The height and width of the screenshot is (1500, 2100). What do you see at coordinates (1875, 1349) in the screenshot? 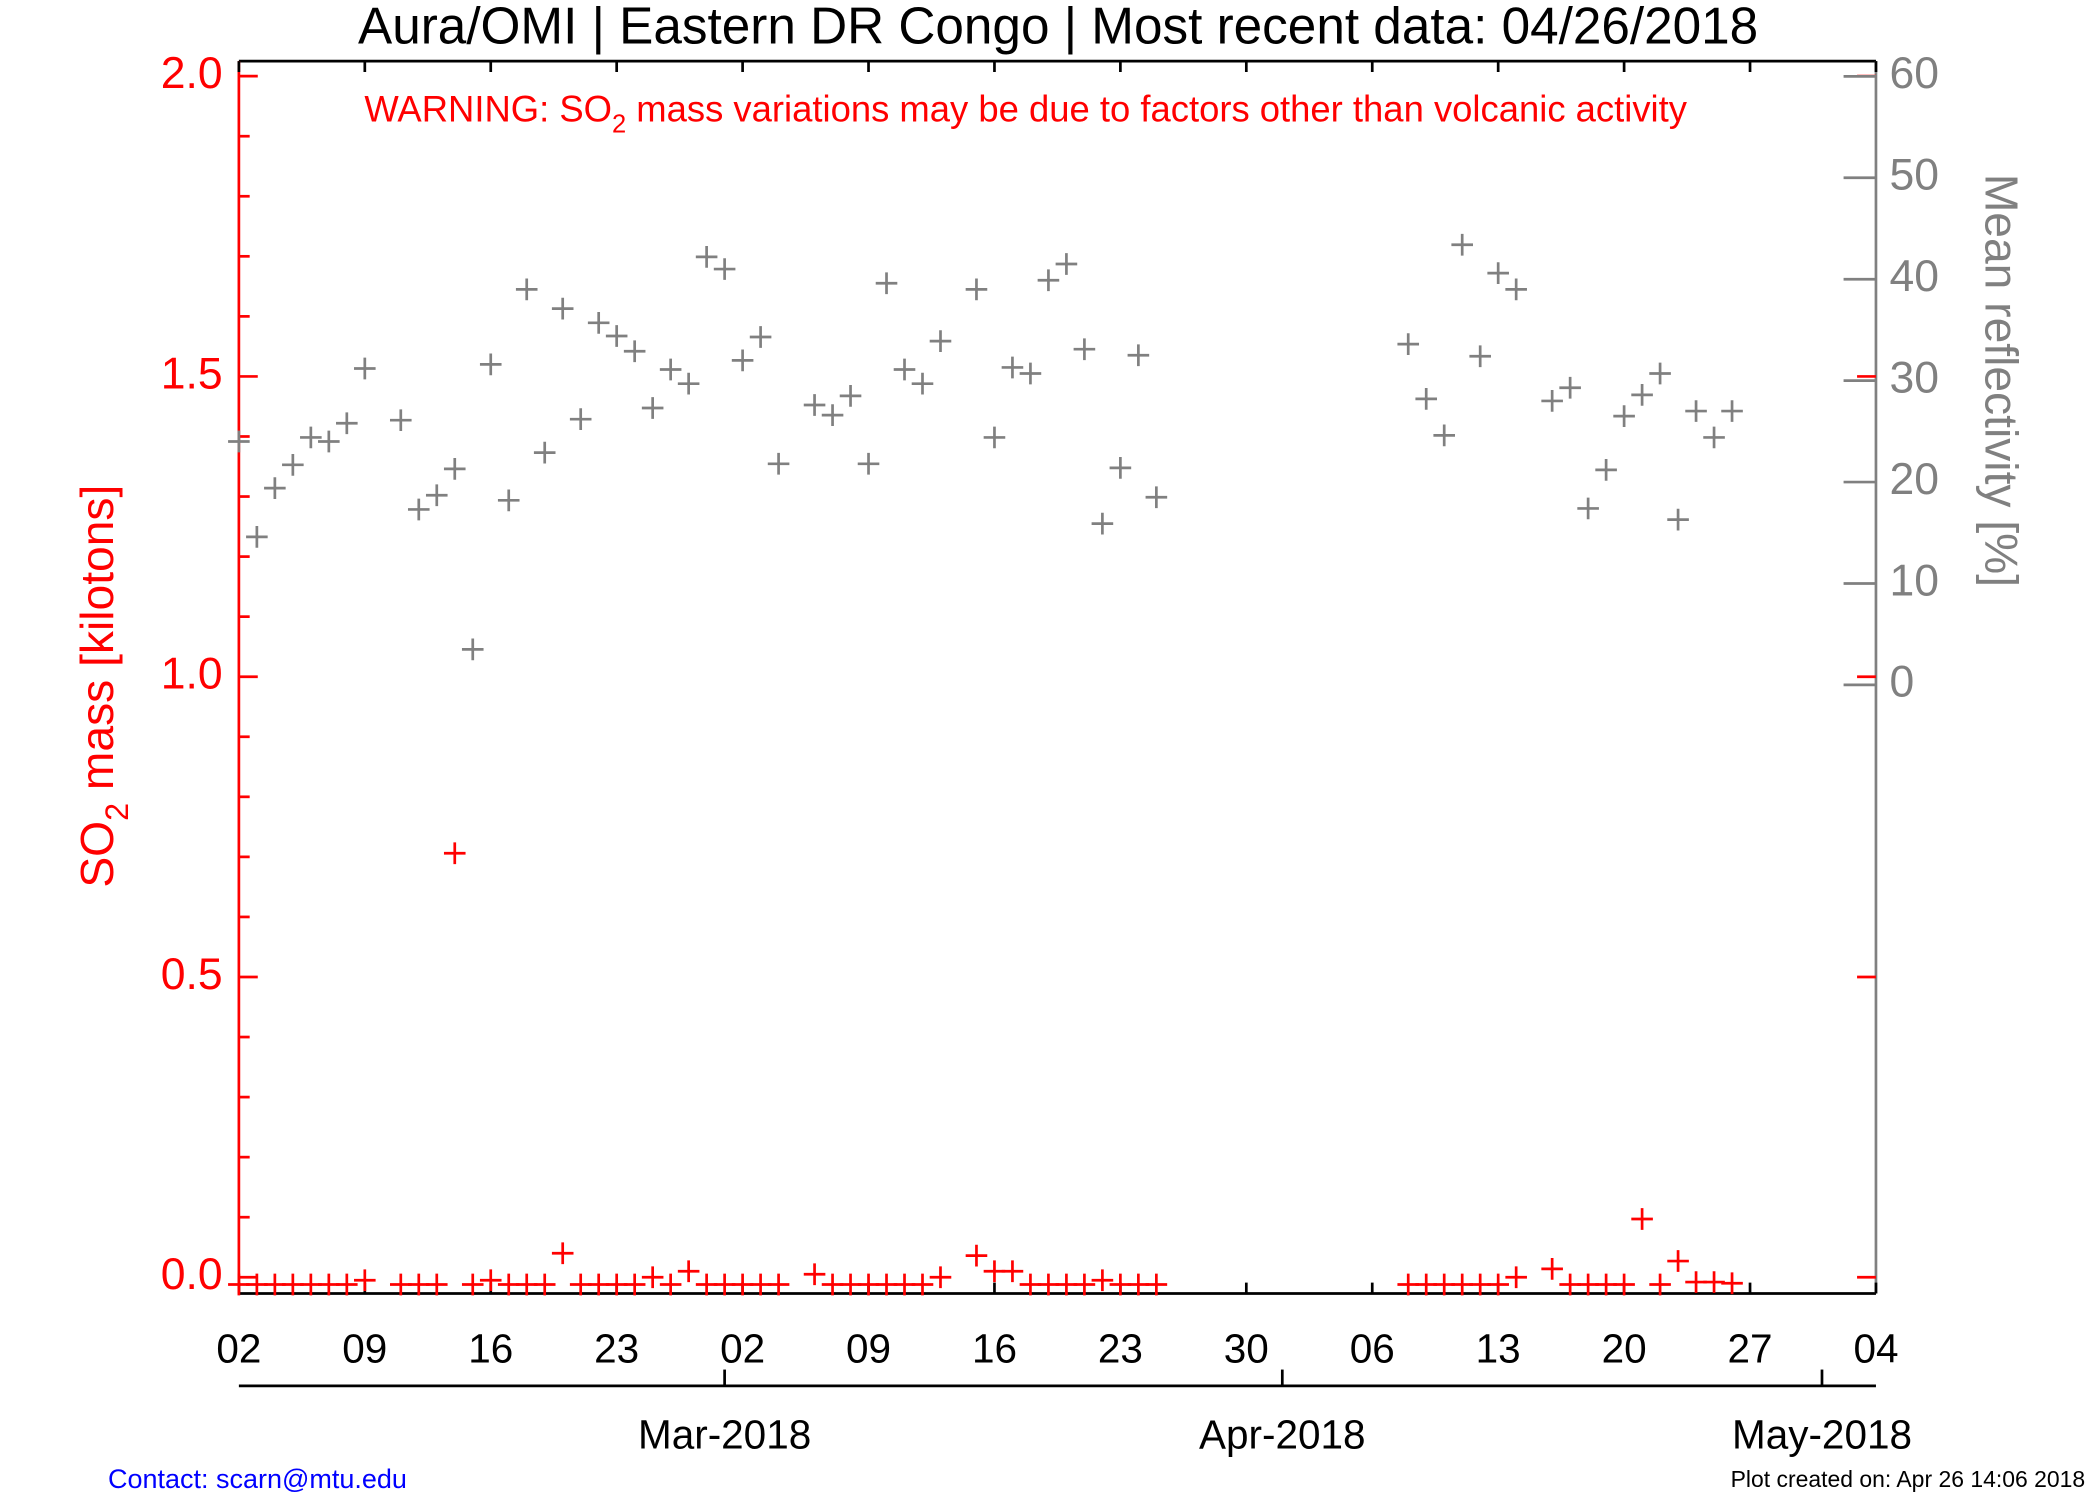
I see `x-tick-label: 04` at bounding box center [1875, 1349].